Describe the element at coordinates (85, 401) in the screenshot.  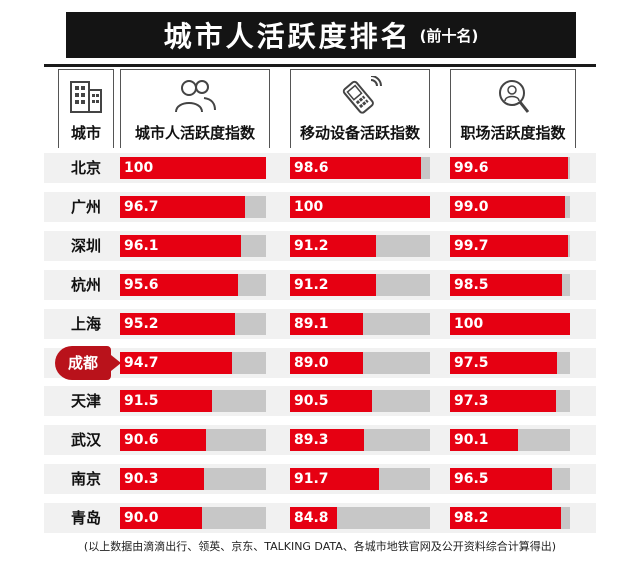
I see `city-label: 天津` at that location.